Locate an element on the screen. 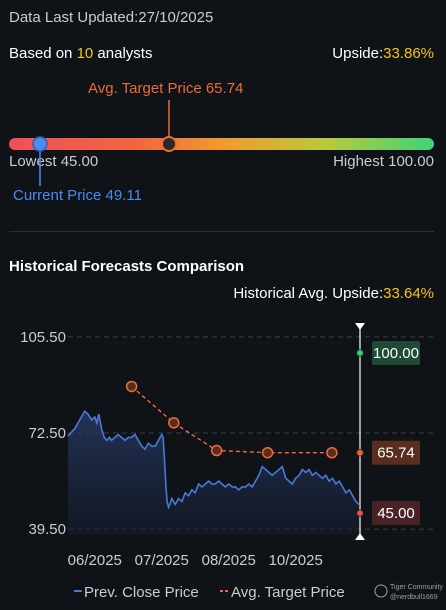  end-marker-label: 100.00 is located at coordinates (396, 353).